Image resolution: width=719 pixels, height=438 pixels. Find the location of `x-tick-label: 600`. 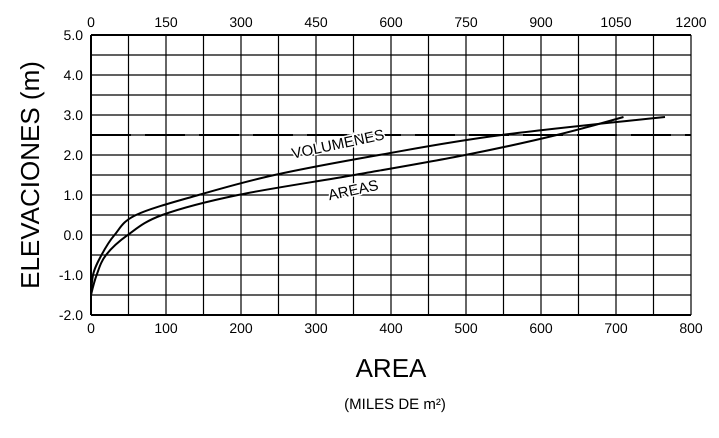

x-tick-label: 600 is located at coordinates (541, 328).